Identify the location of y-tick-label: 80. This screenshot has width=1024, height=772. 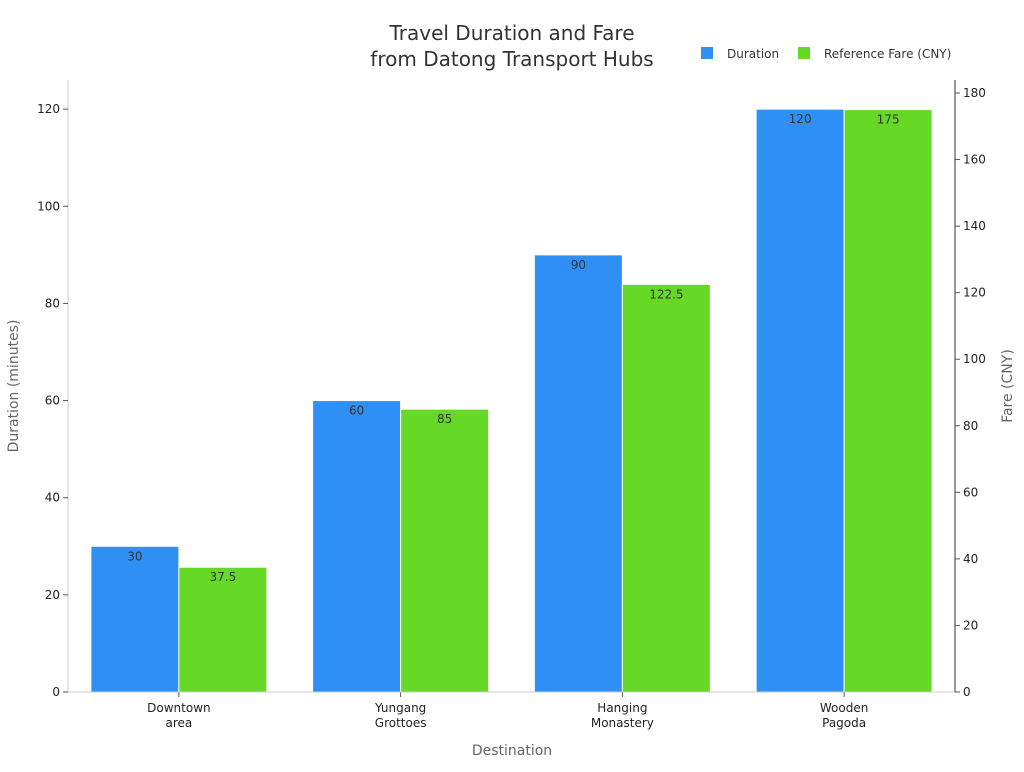
(52, 303).